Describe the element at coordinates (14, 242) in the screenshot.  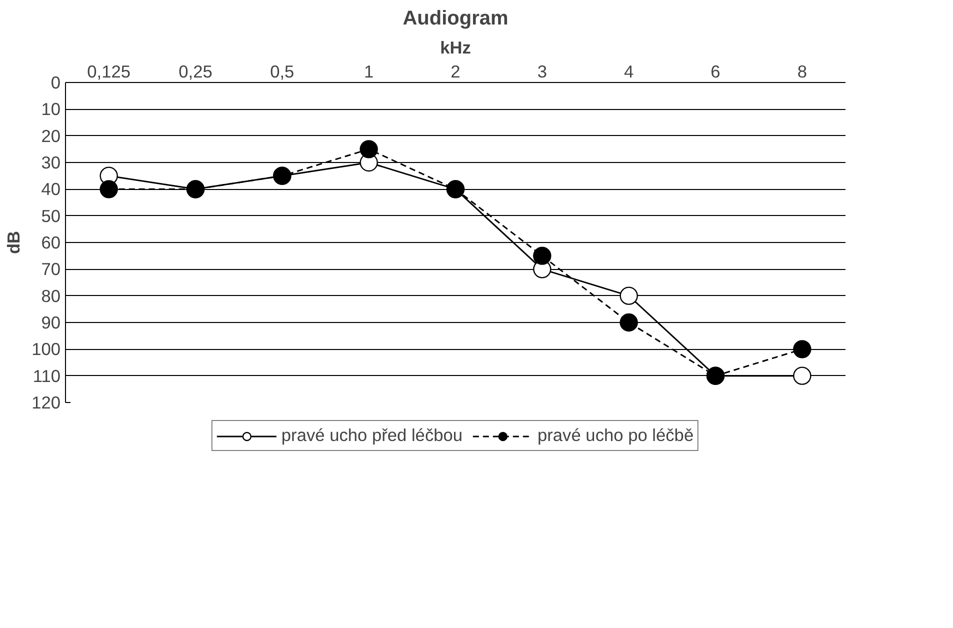
I see `y-axis-title: dB` at that location.